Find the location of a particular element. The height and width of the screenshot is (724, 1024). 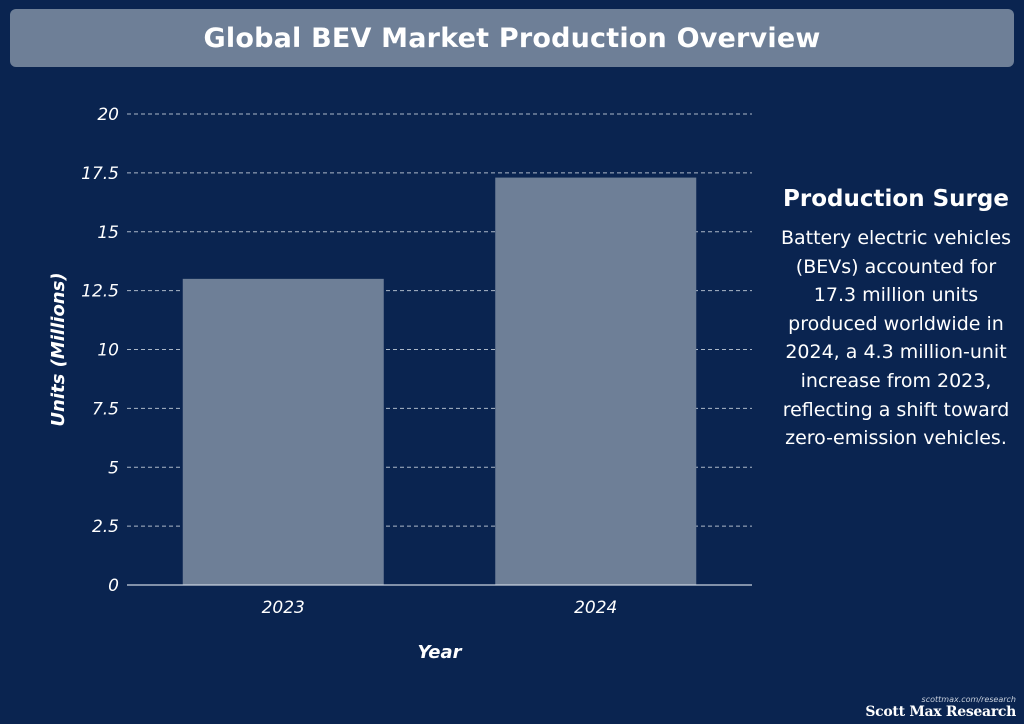

y-tick-label: 5 is located at coordinates (113, 468).